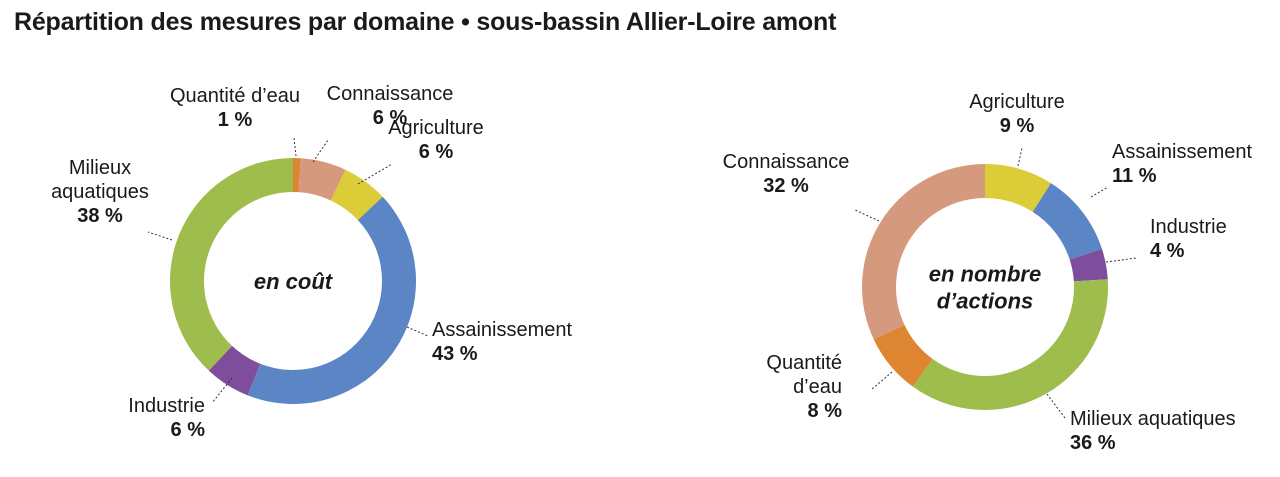 The width and height of the screenshot is (1280, 477). Describe the element at coordinates (235, 120) in the screenshot. I see `value-label-quantite-d-eau: 1 %` at that location.